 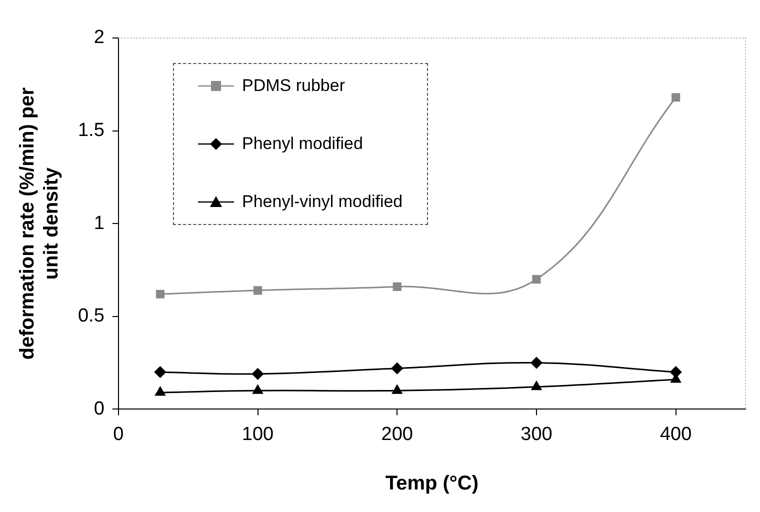 I want to click on x-tick-label: 0, so click(x=118, y=434).